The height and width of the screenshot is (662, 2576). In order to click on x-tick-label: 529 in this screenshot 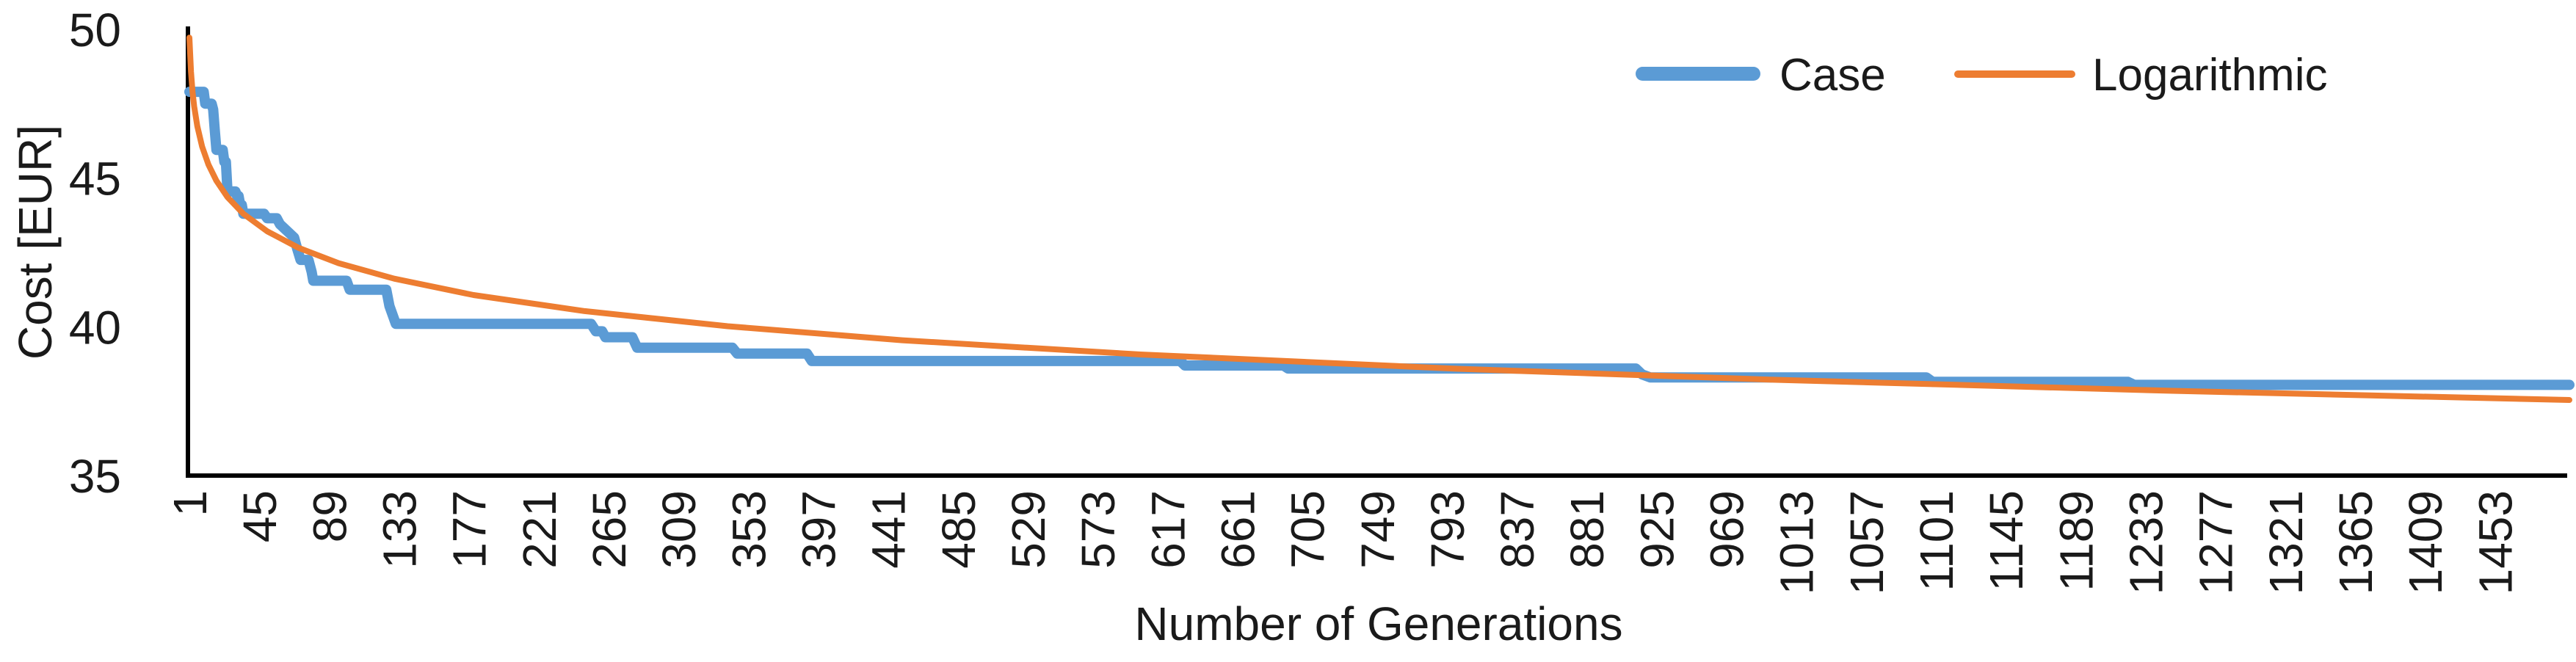, I will do `click(1028, 529)`.